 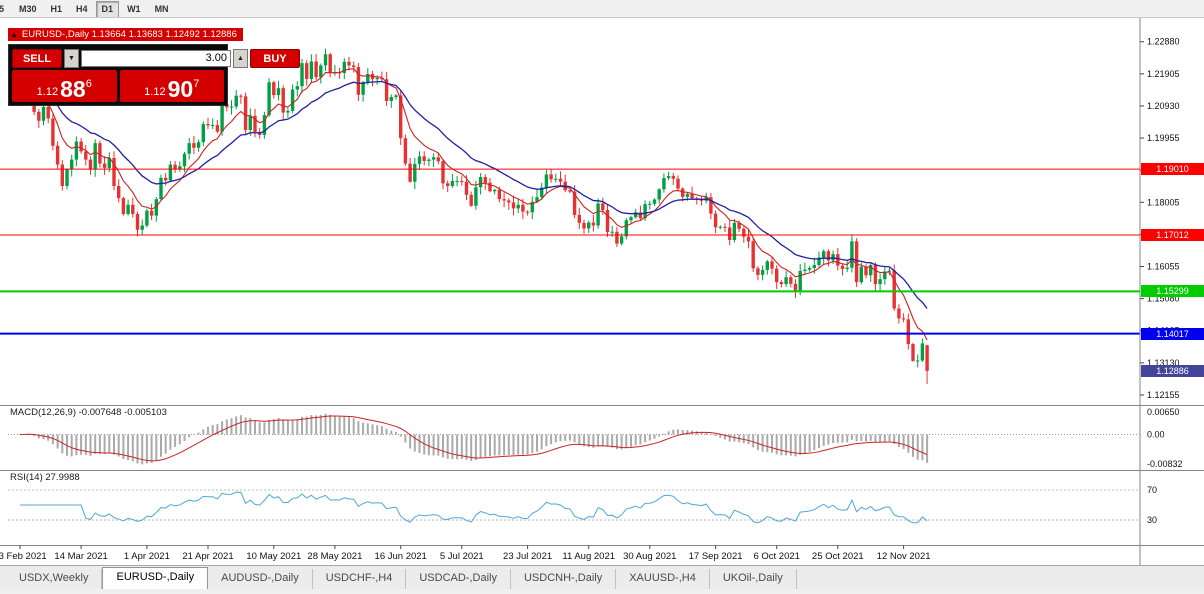 I want to click on tab-ukoil-daily: UKOil-,Daily, so click(x=753, y=579).